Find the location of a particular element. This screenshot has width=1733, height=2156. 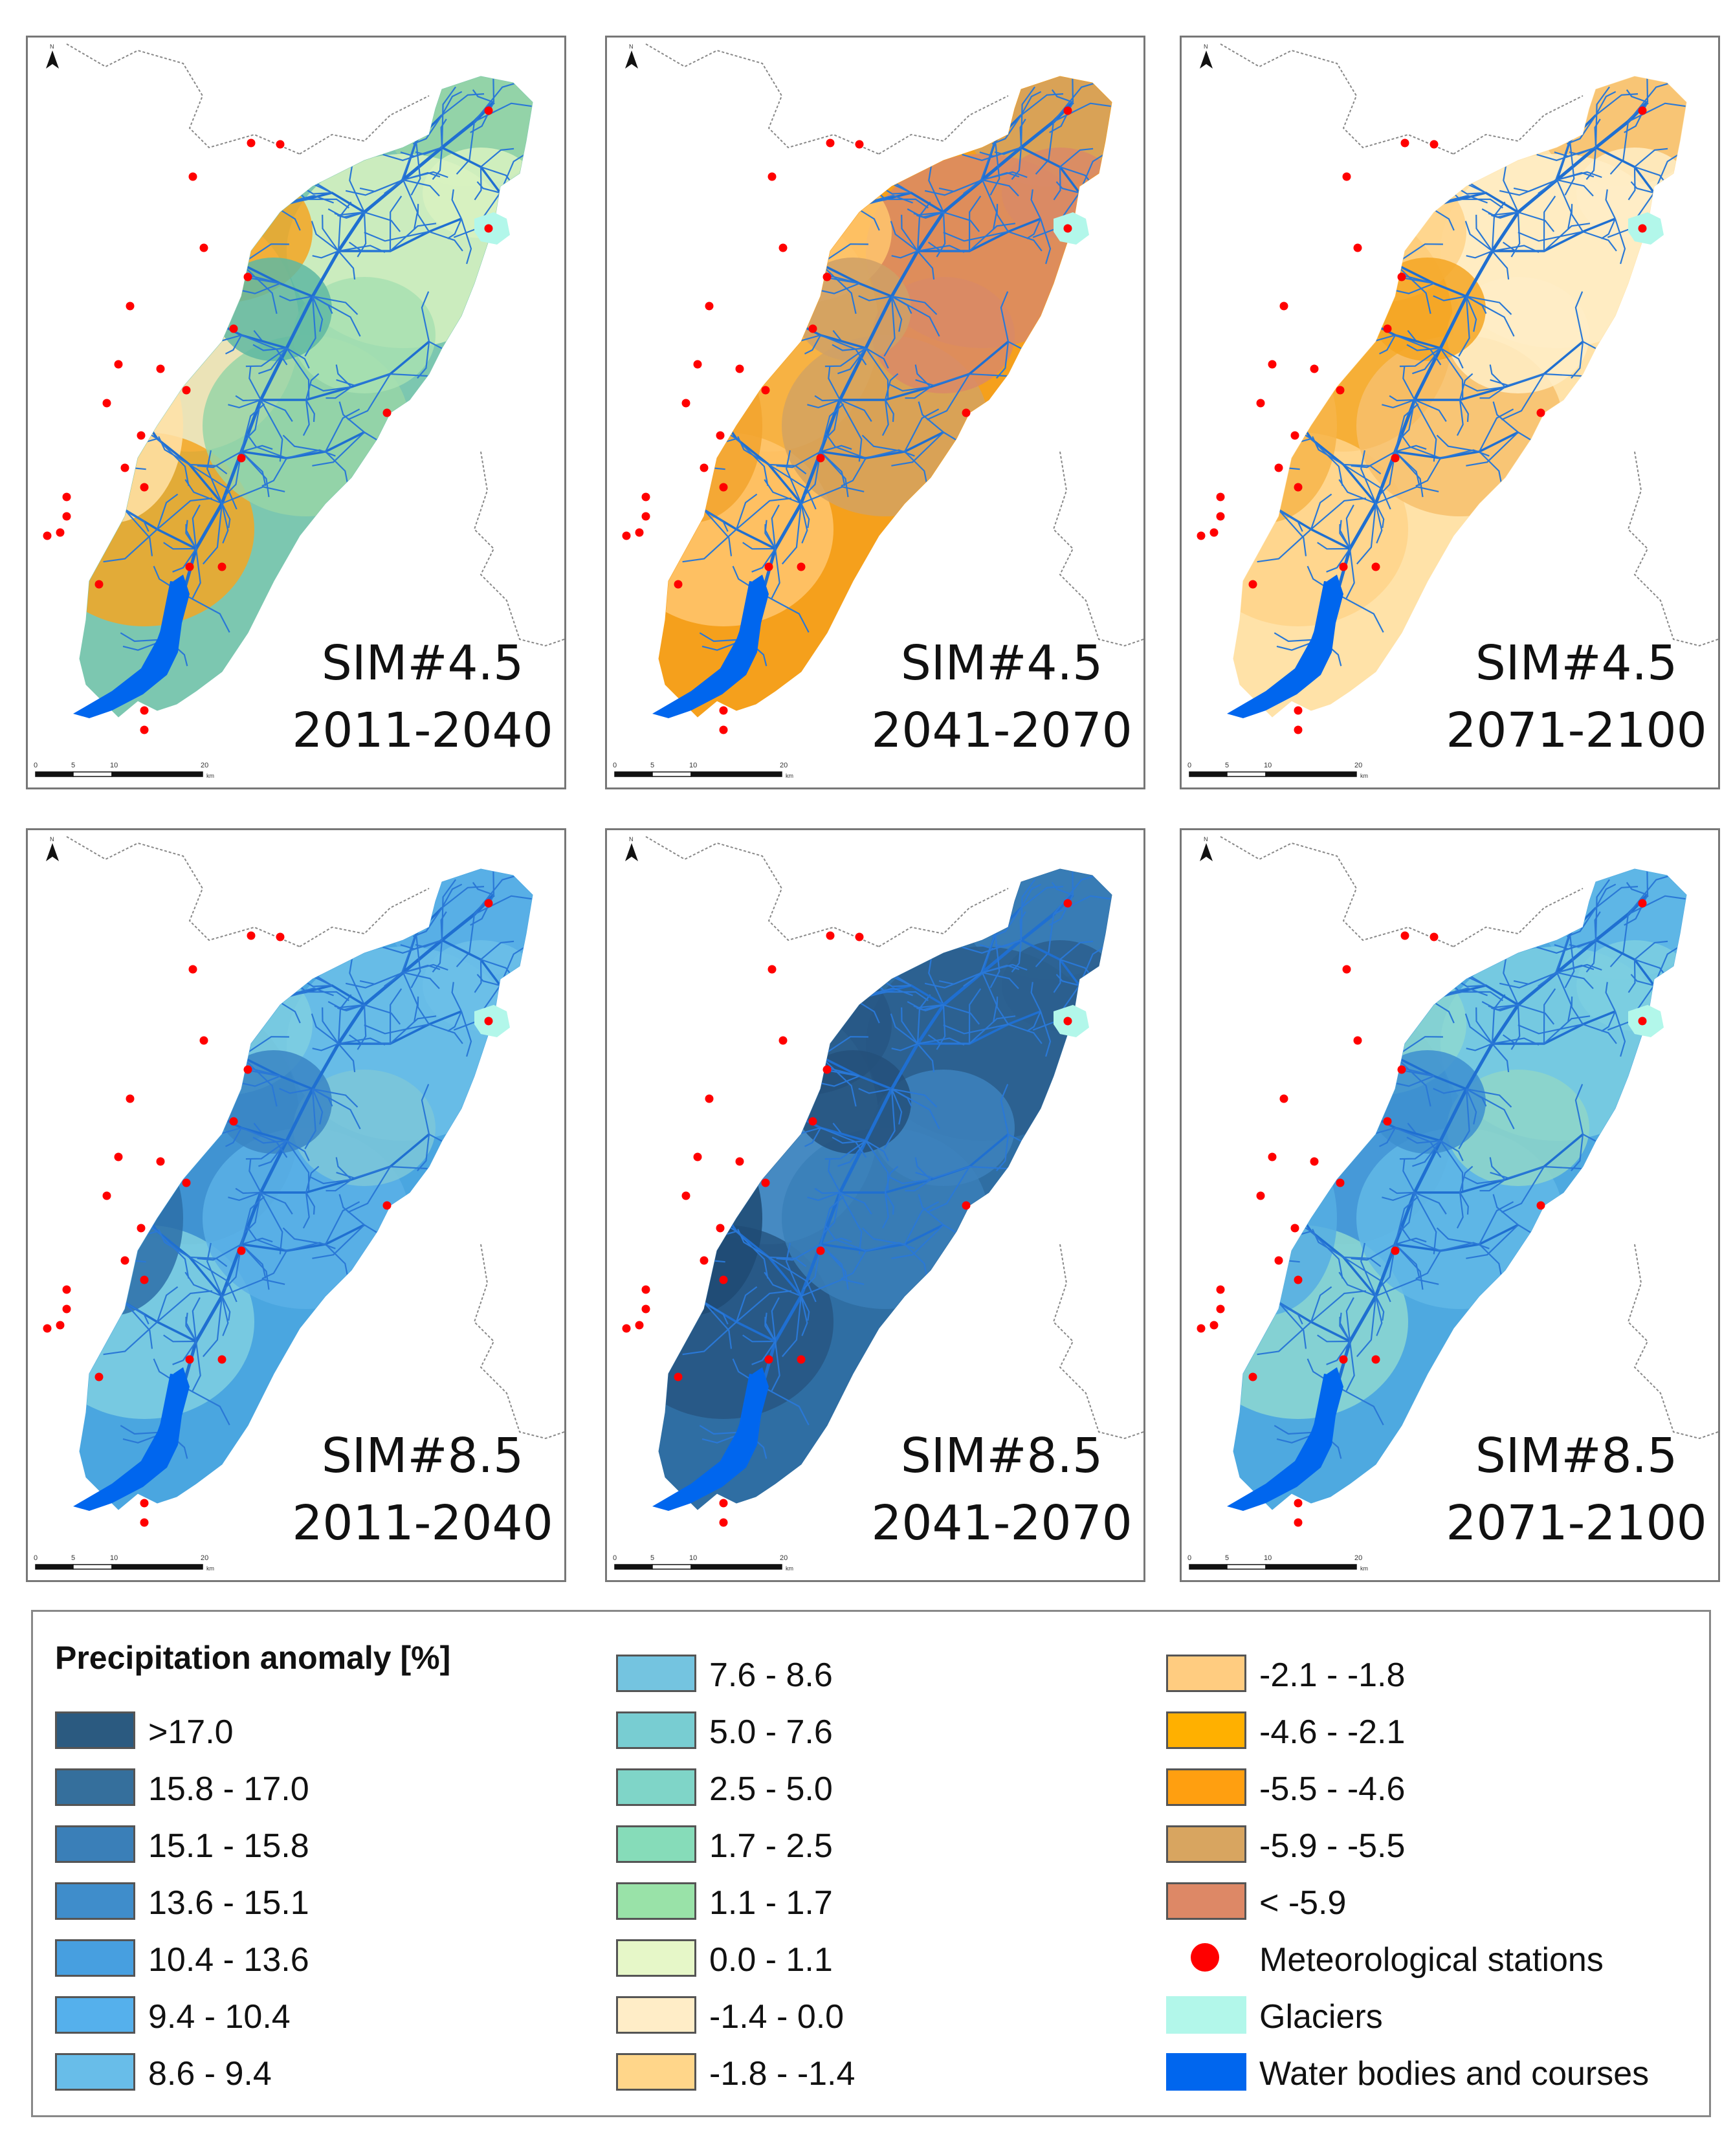

legend-label: 7.6 - 8.6 is located at coordinates (771, 1675).